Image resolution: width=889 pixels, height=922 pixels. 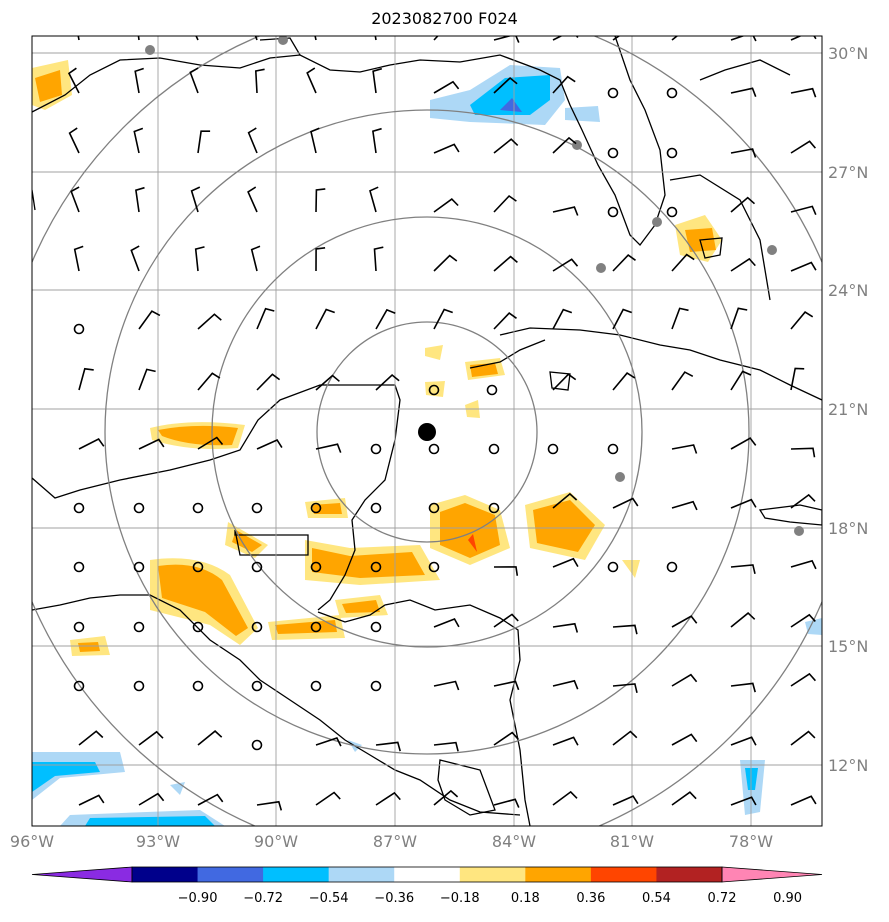 I want to click on lat-label: 12°N, so click(x=848, y=765).